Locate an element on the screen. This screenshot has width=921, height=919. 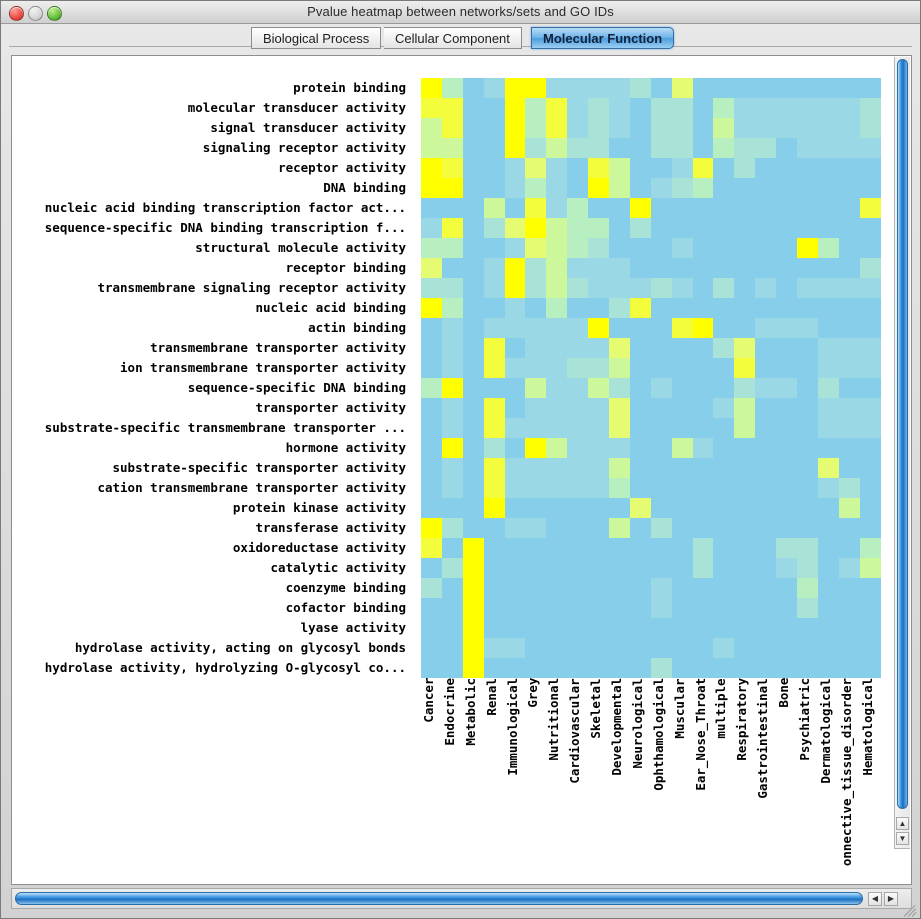
scroll-down-arrow-icon: ▼ is located at coordinates (902, 838).